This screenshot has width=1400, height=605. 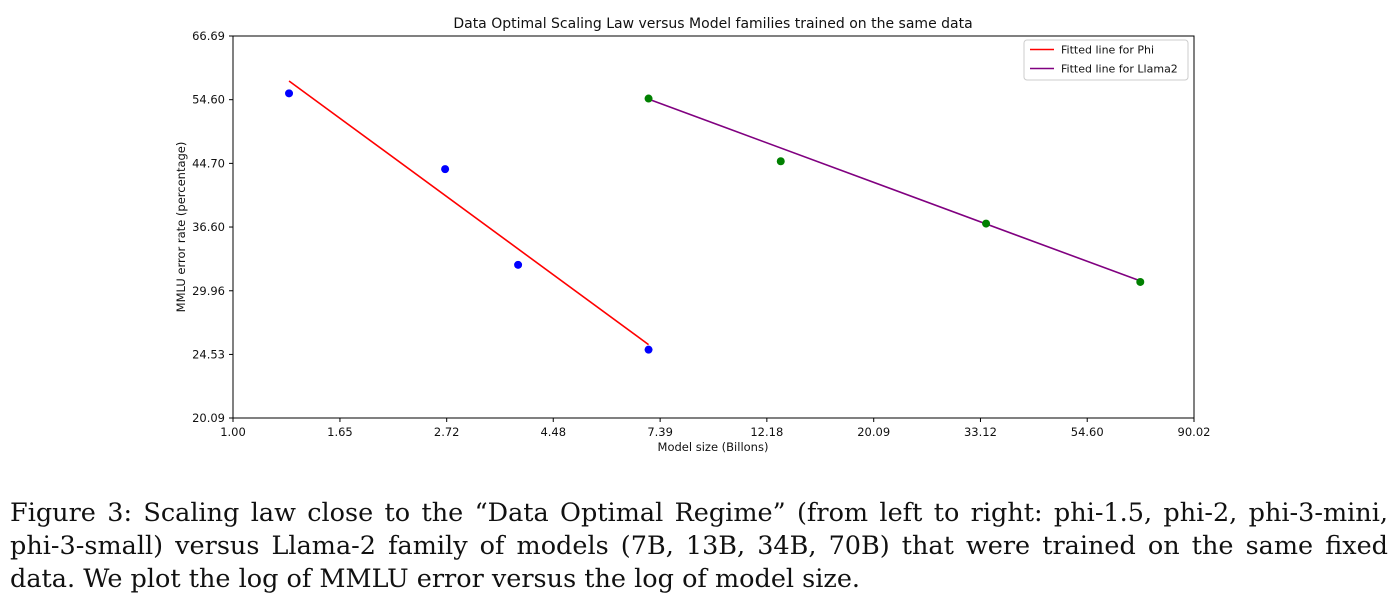 What do you see at coordinates (208, 36) in the screenshot?
I see `y-tick-label: 66.69` at bounding box center [208, 36].